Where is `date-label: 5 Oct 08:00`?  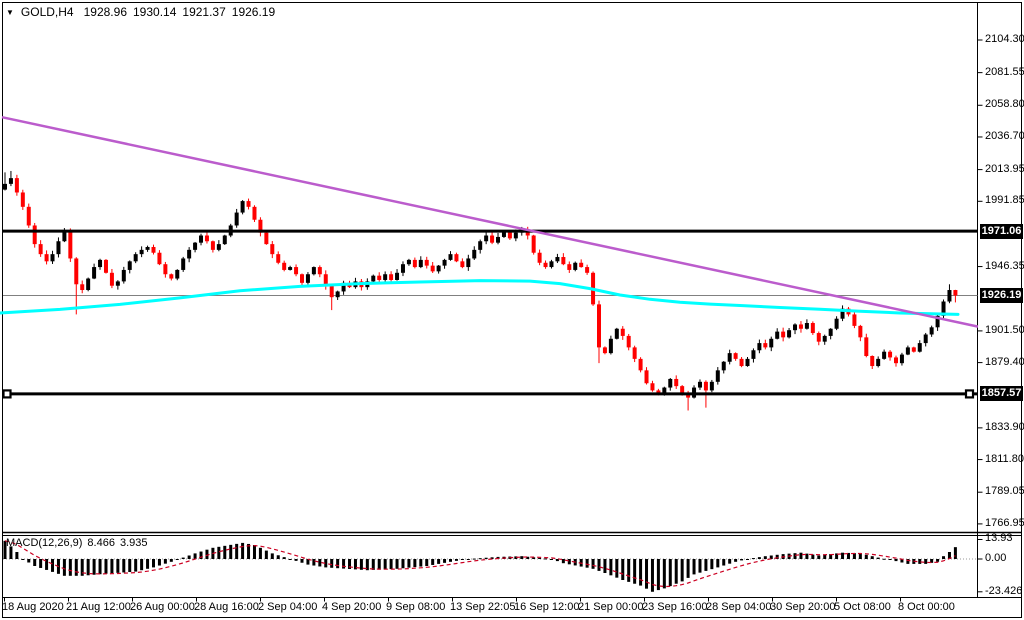 date-label: 5 Oct 08:00 is located at coordinates (862, 607).